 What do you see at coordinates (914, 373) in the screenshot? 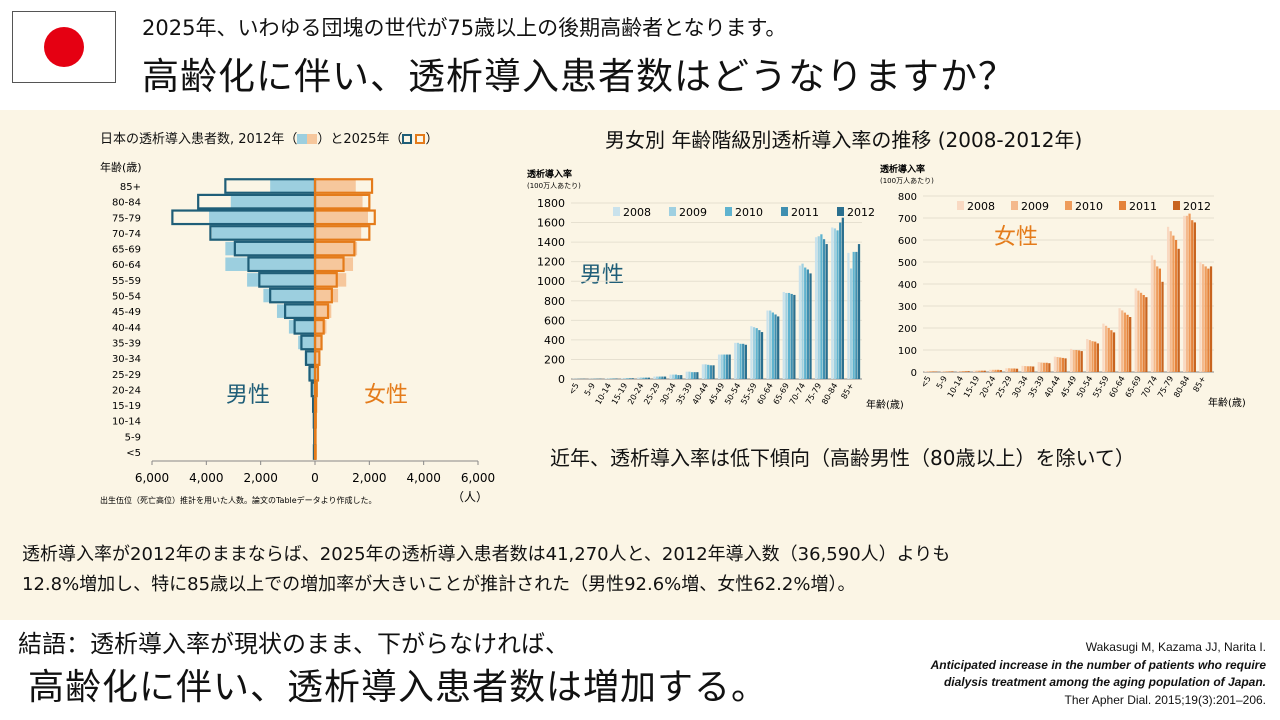
I see `female-y-tick-label: 0` at bounding box center [914, 373].